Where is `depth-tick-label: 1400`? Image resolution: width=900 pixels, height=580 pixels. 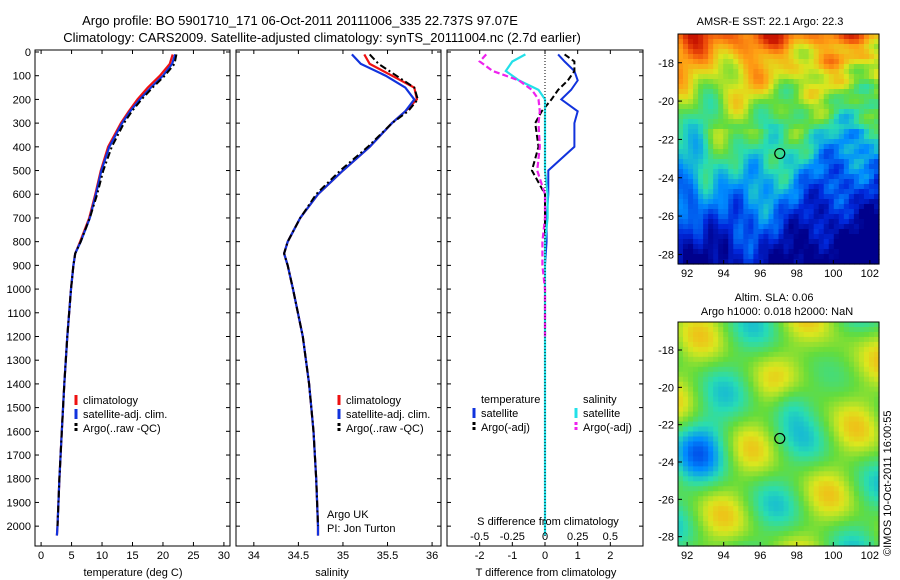
depth-tick-label: 1400 is located at coordinates (19, 385).